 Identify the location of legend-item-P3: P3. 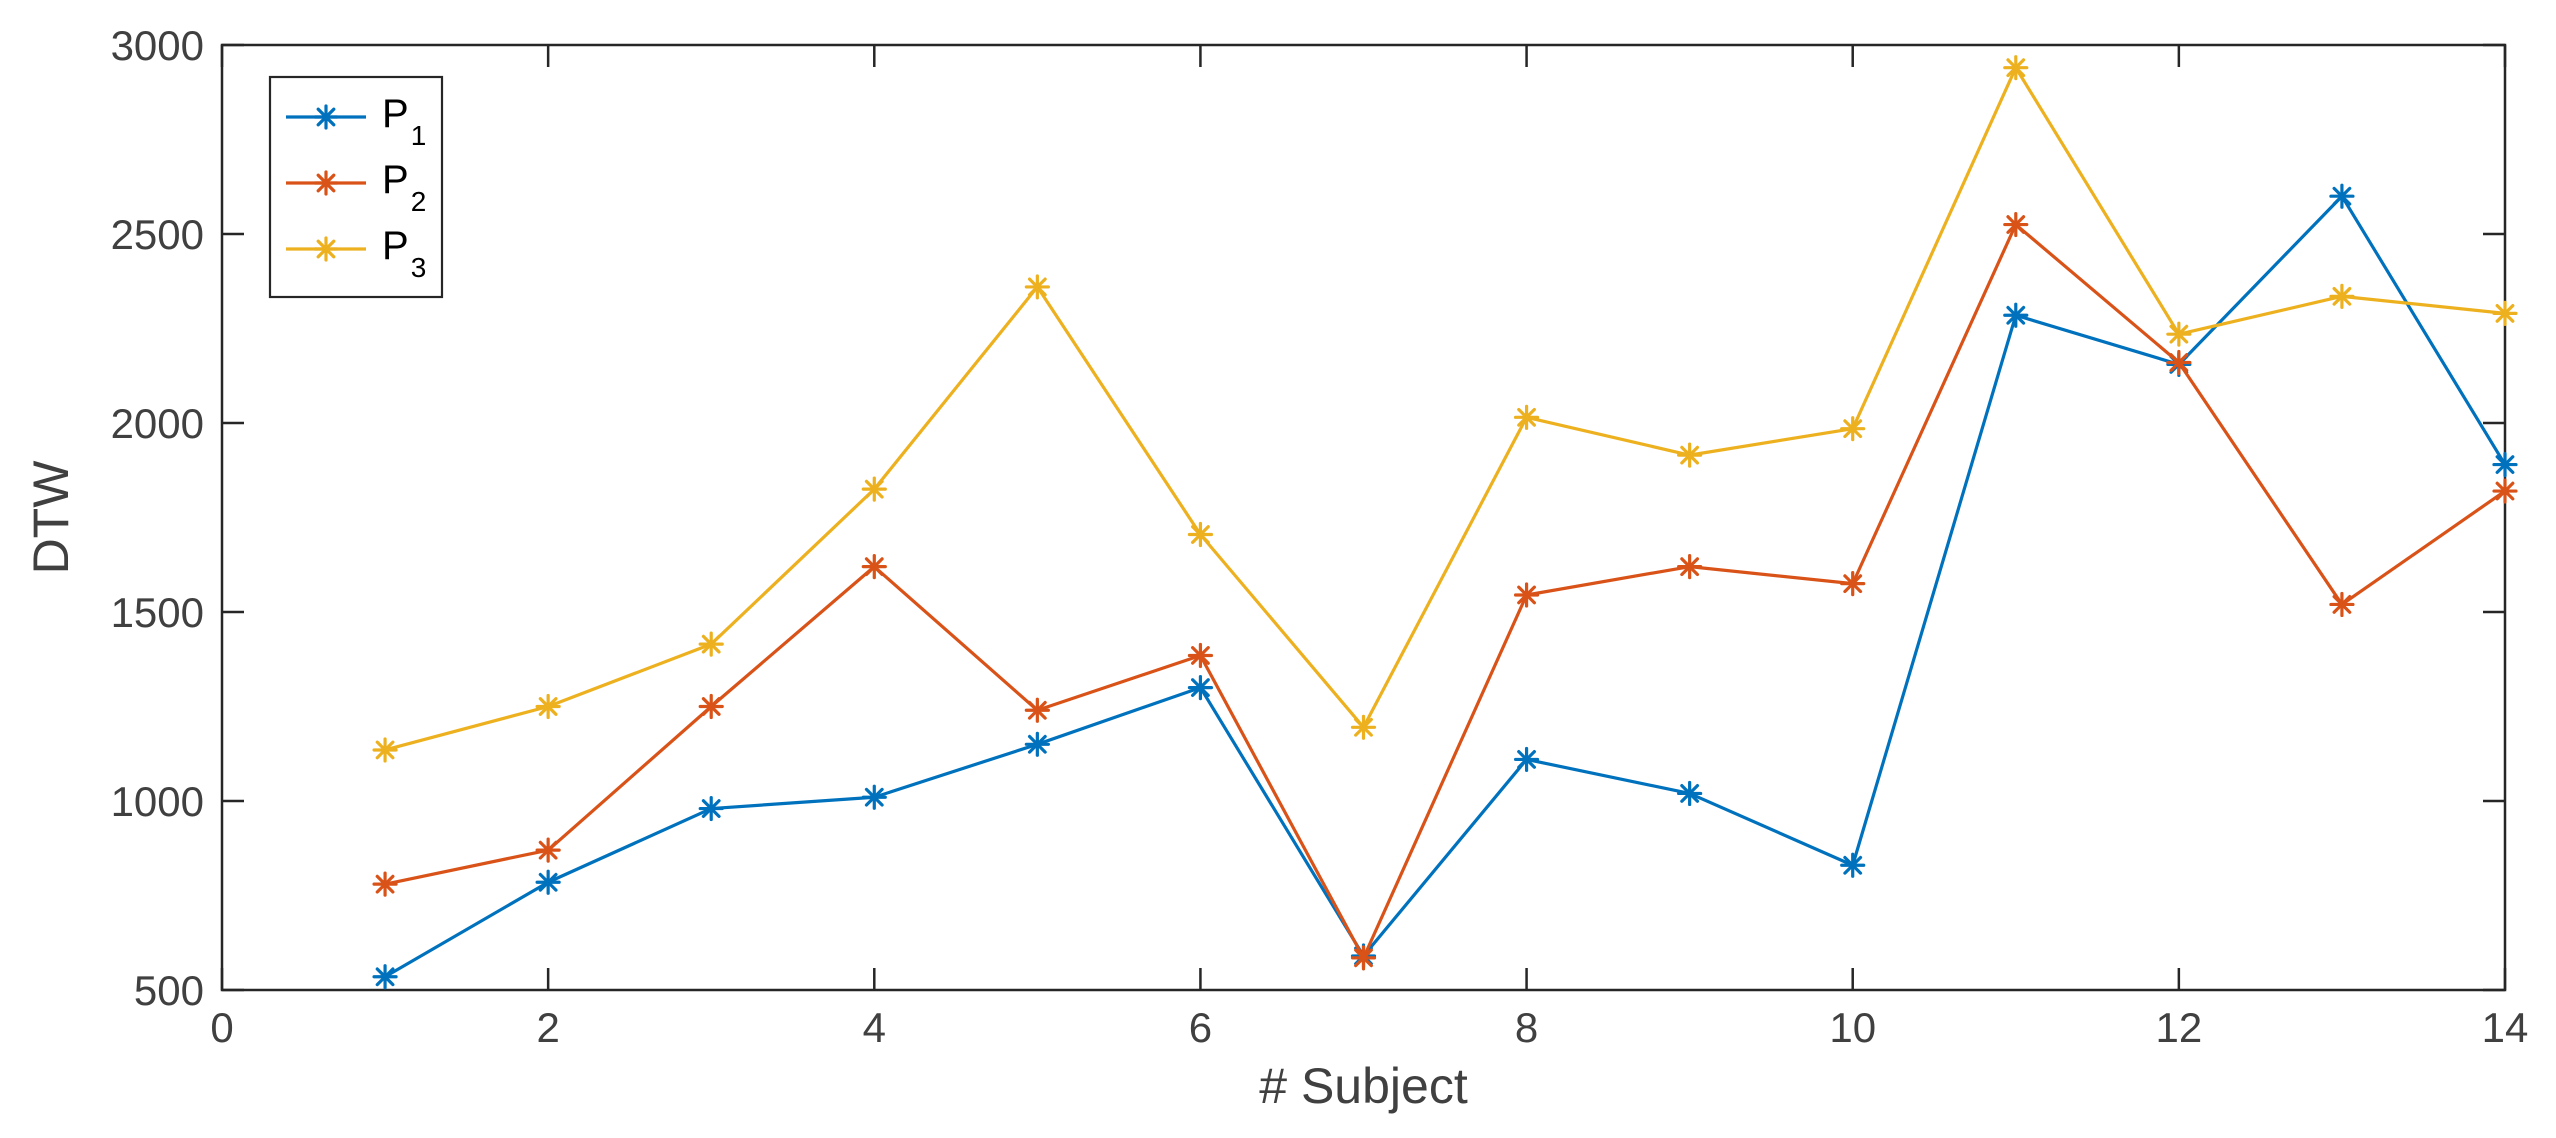
(356, 253).